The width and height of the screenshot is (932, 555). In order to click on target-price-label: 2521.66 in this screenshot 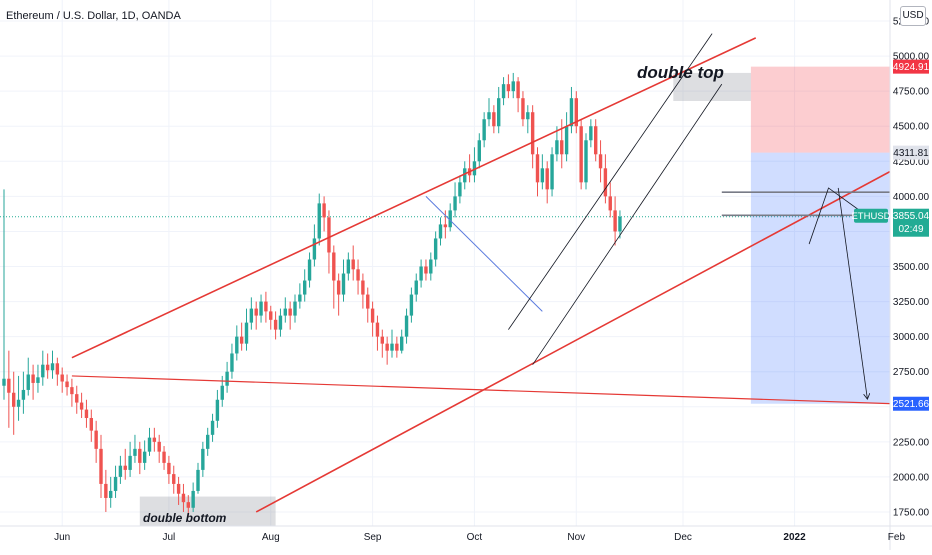, I will do `click(911, 404)`.